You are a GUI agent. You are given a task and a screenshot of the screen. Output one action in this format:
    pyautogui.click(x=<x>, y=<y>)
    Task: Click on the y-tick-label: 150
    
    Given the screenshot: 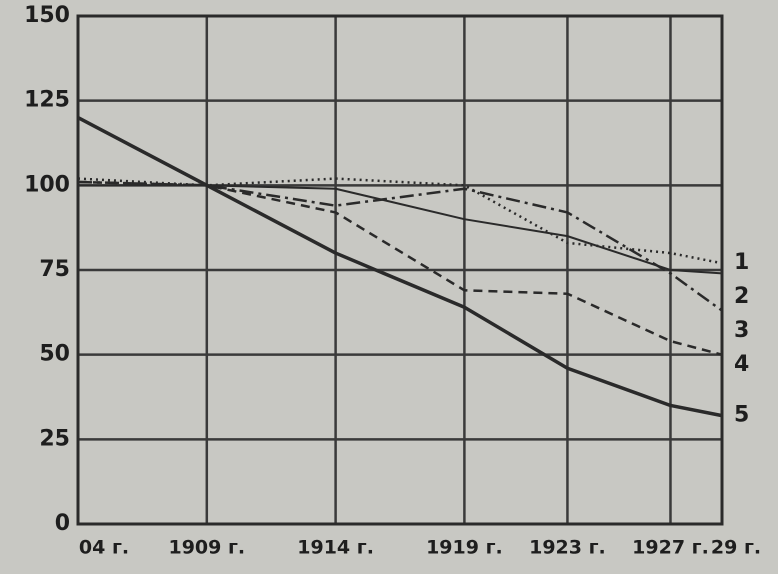 What is the action you would take?
    pyautogui.click(x=47, y=15)
    